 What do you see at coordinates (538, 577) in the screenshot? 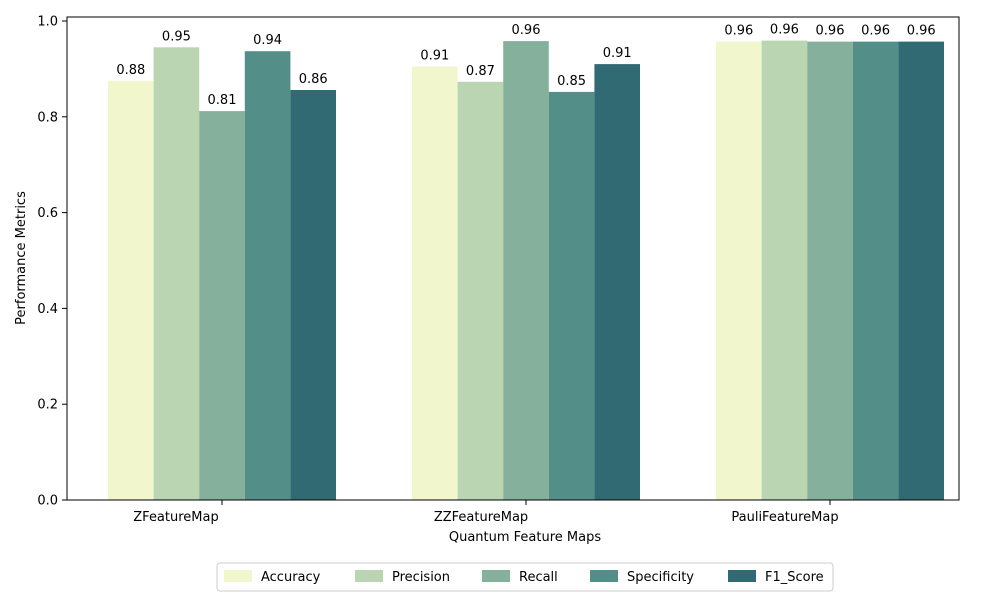
I see `legend-label: Recall` at bounding box center [538, 577].